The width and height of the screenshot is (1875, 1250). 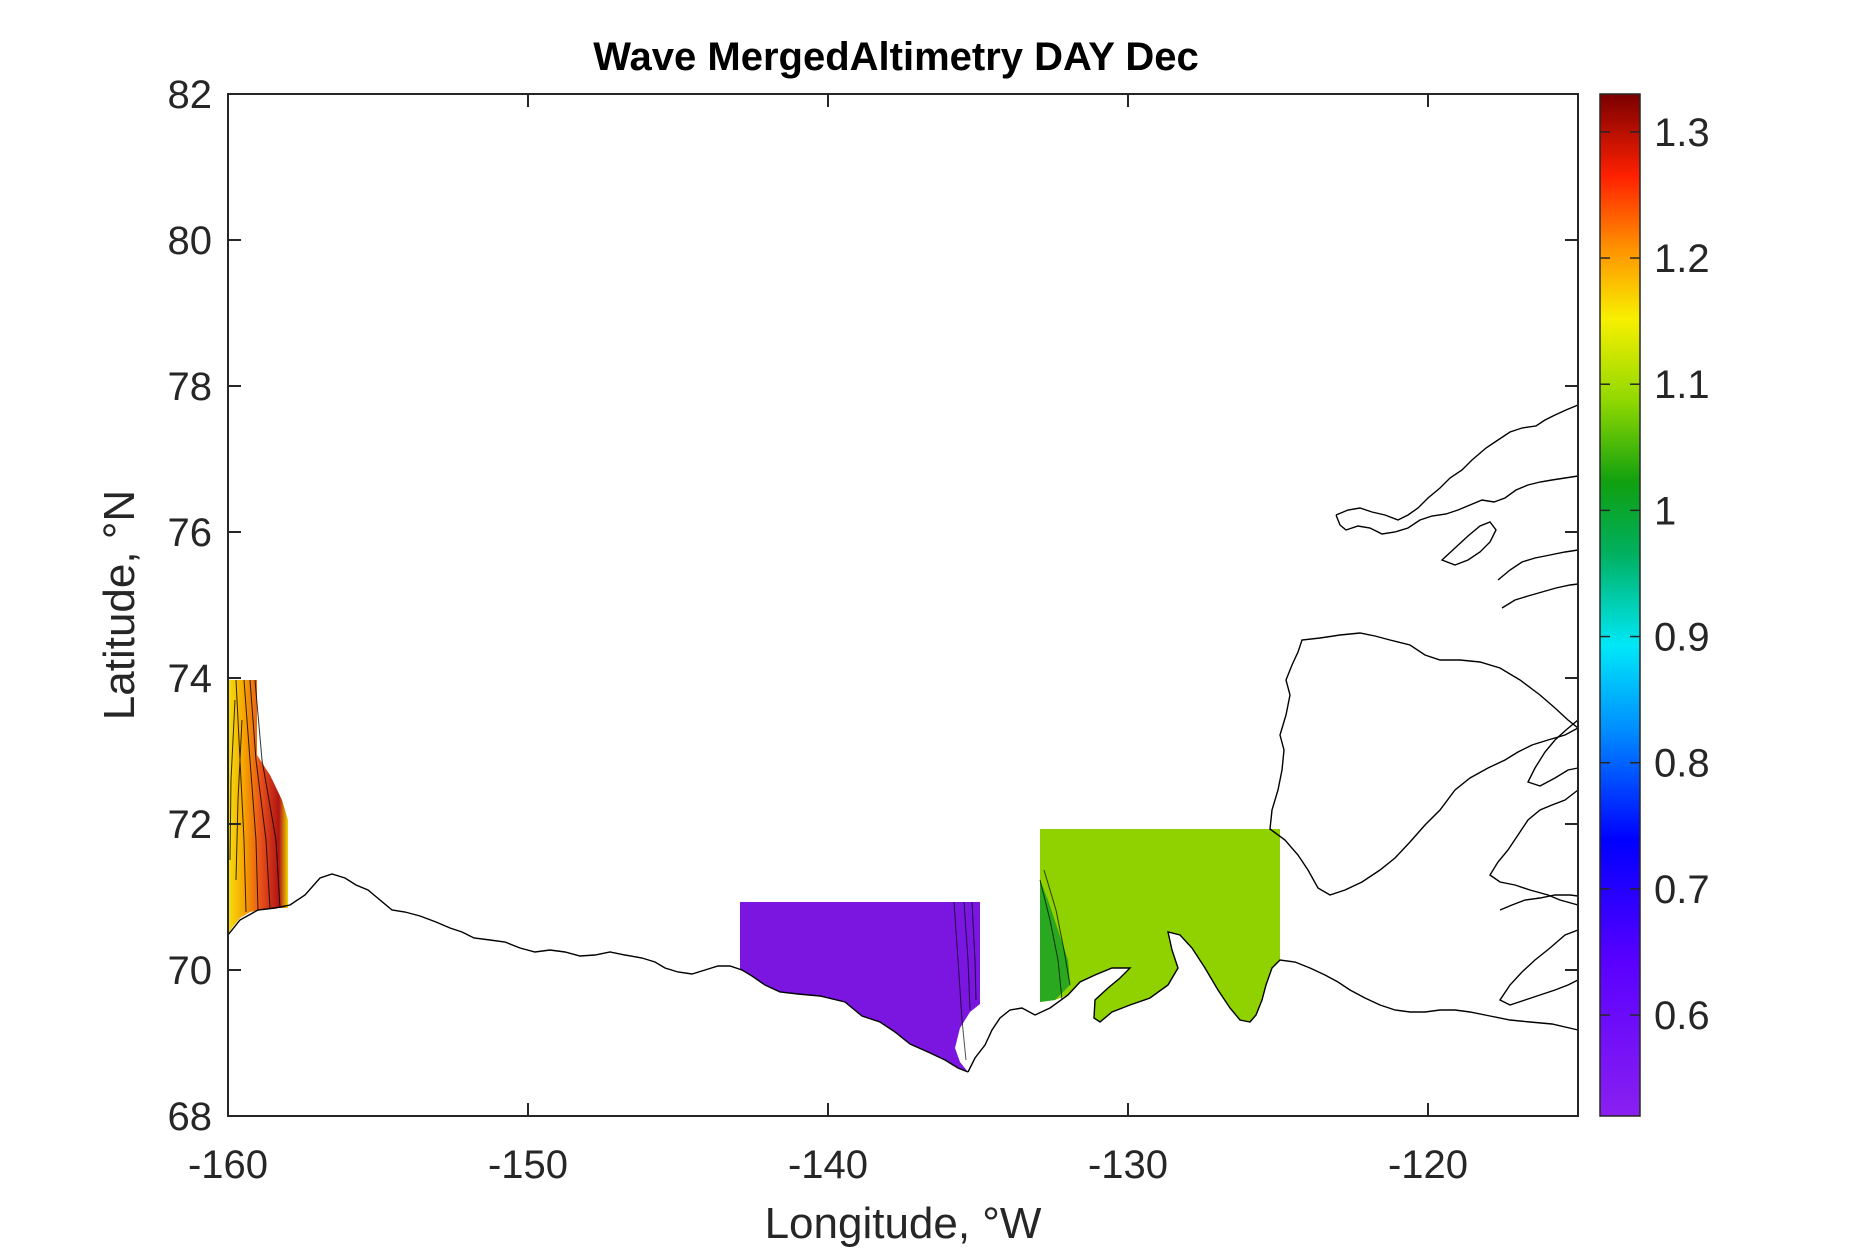 I want to click on colorbar-tick-label: 1, so click(x=1665, y=511).